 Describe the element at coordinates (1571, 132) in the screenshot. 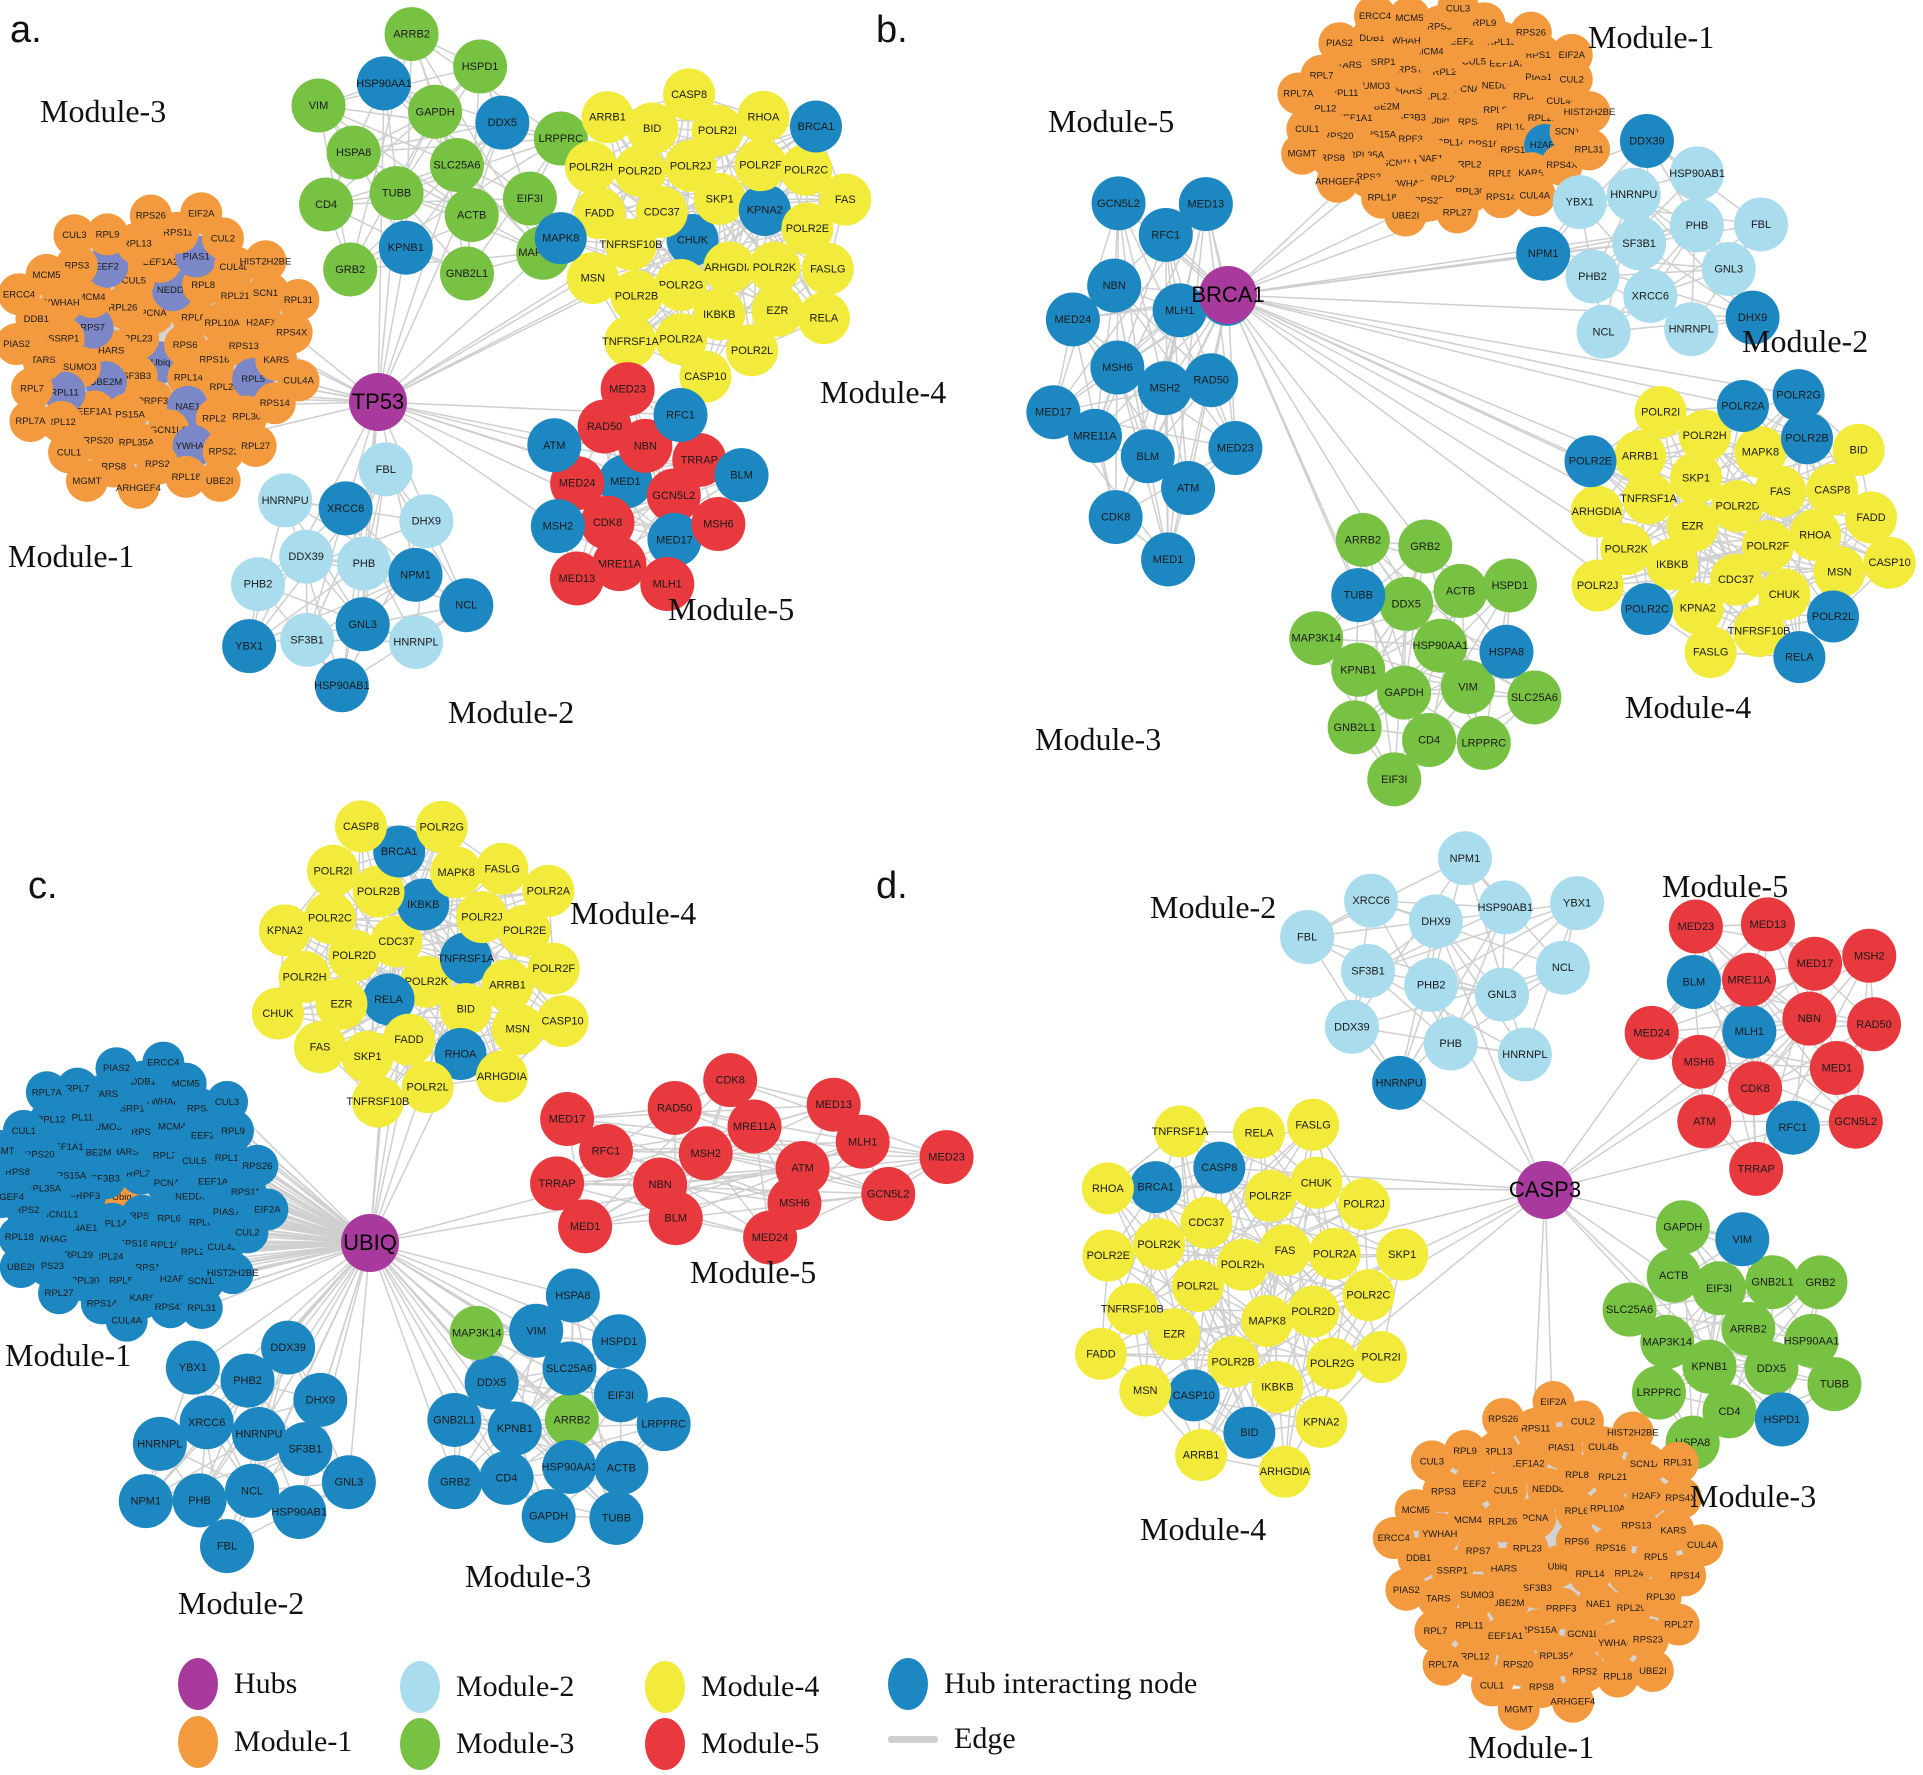

I see `node-label: SCN1A` at that location.